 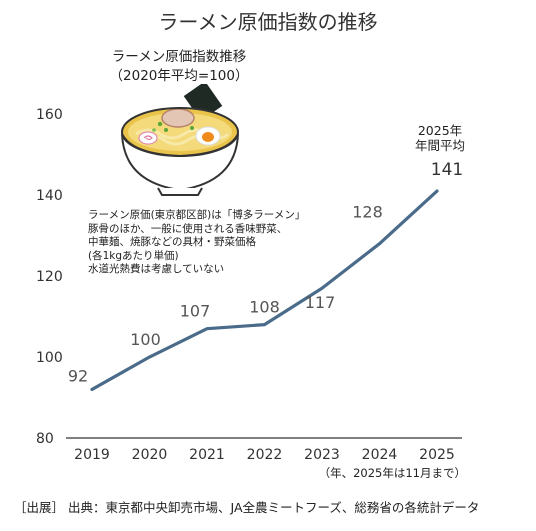 I want to click on inset-title-line-1: ラーメン原価指数推移, so click(x=179, y=57).